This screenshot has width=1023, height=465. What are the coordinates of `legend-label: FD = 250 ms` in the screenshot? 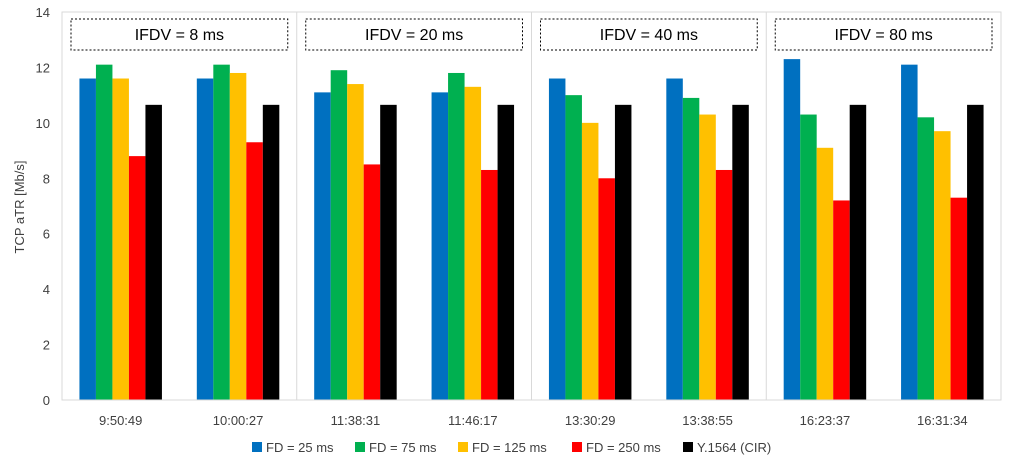 It's located at (623, 447).